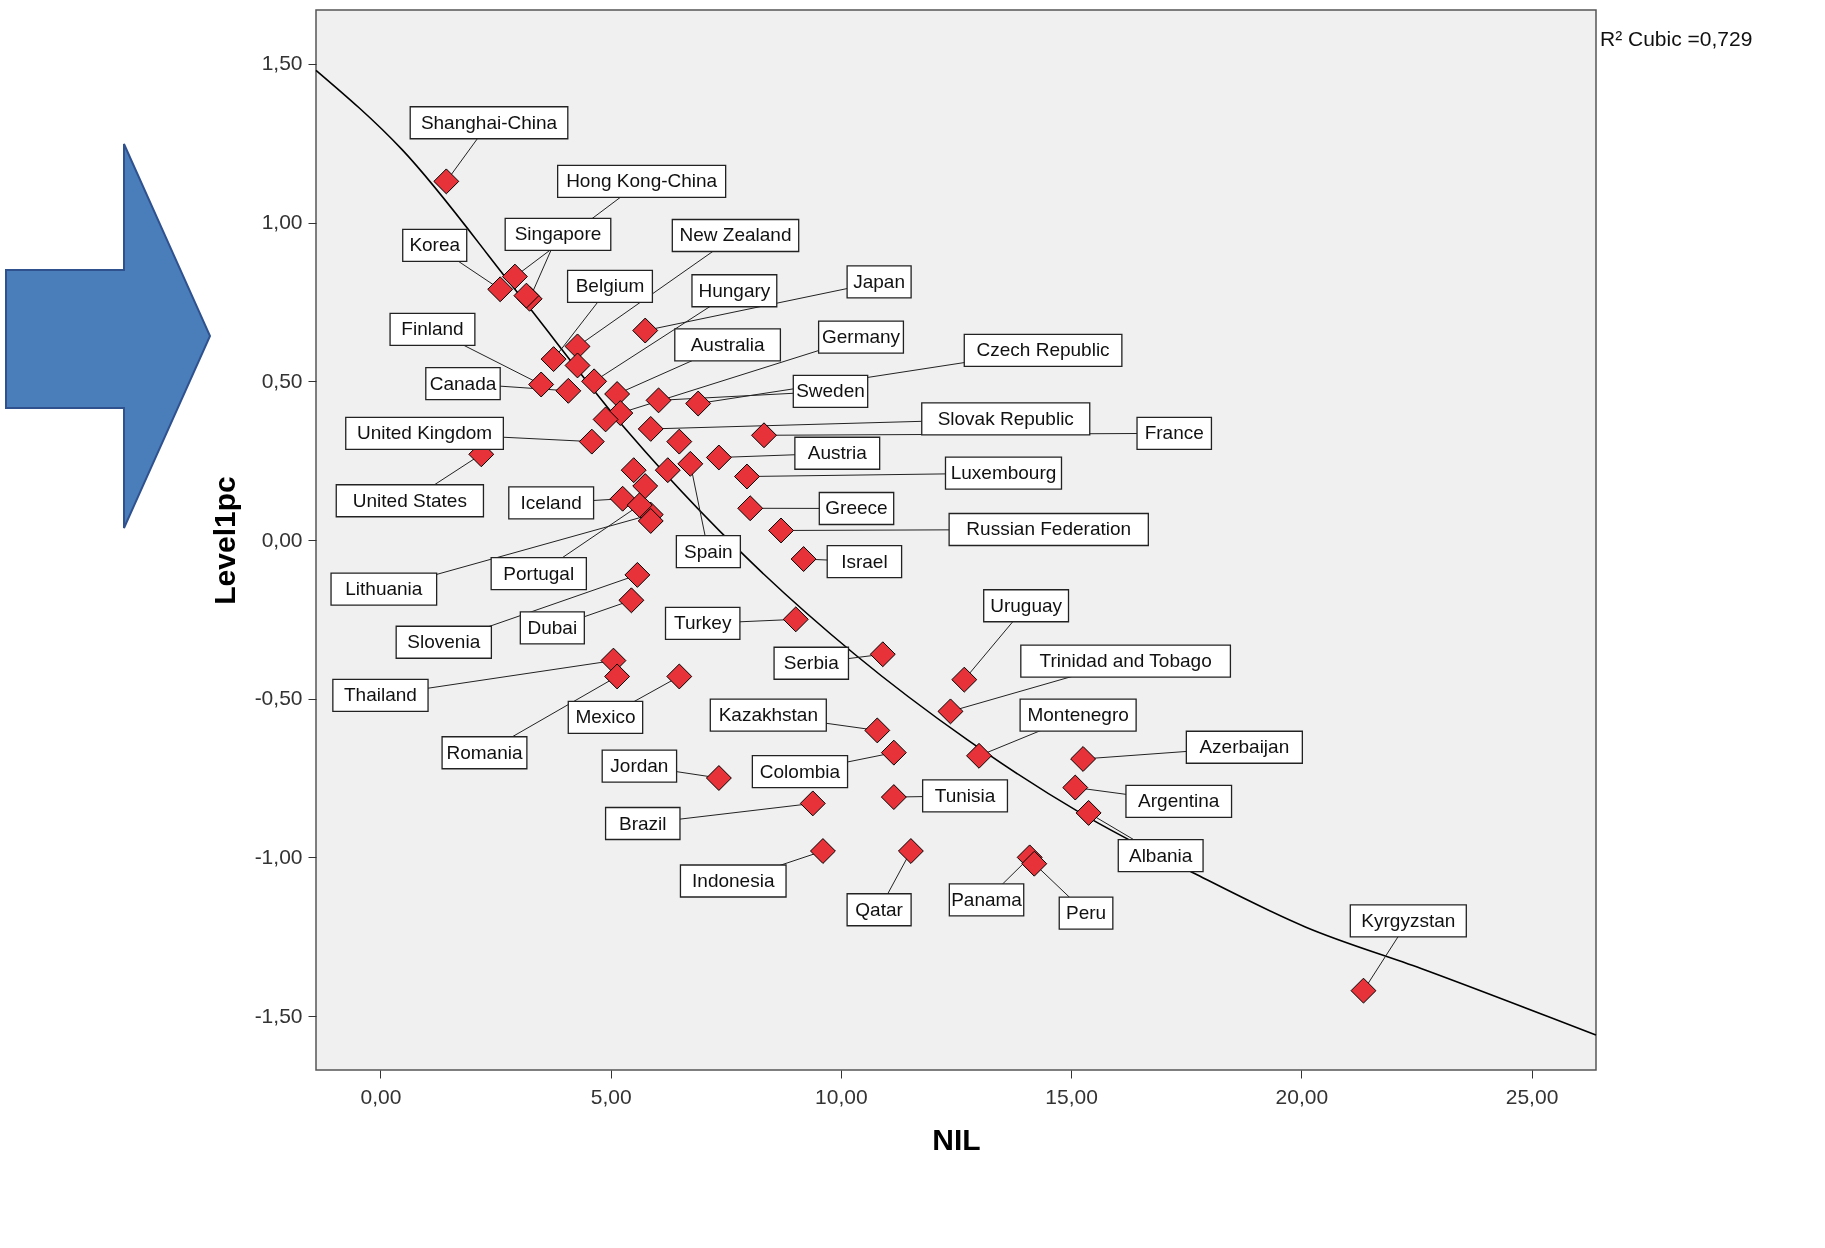 The image size is (1825, 1248). Describe the element at coordinates (956, 1139) in the screenshot. I see `x-axis-title: NIL` at that location.